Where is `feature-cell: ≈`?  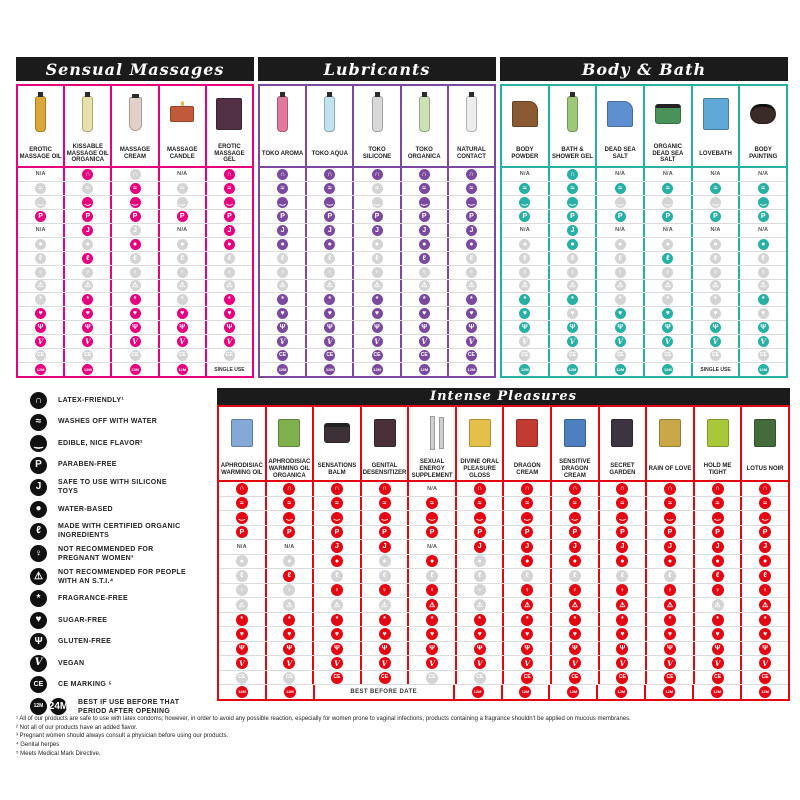
feature-cell: ≈ is located at coordinates (42, 188).